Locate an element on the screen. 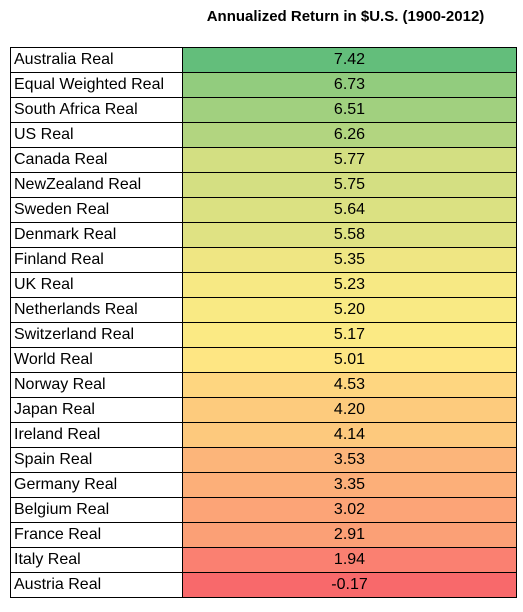 The height and width of the screenshot is (612, 523). row-value: 5.35 is located at coordinates (349, 260).